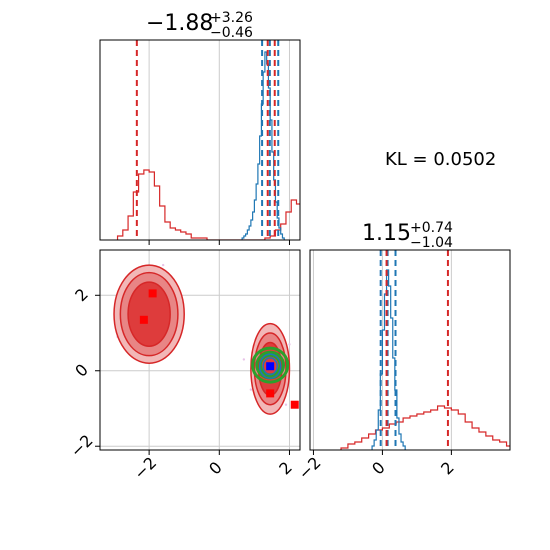  I want to click on green-contour, so click(270, 365).